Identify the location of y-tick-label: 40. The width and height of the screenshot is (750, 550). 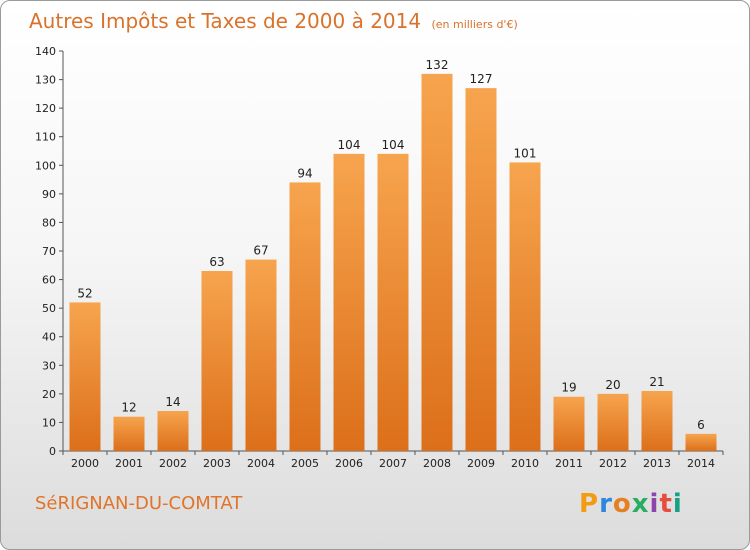
(49, 337).